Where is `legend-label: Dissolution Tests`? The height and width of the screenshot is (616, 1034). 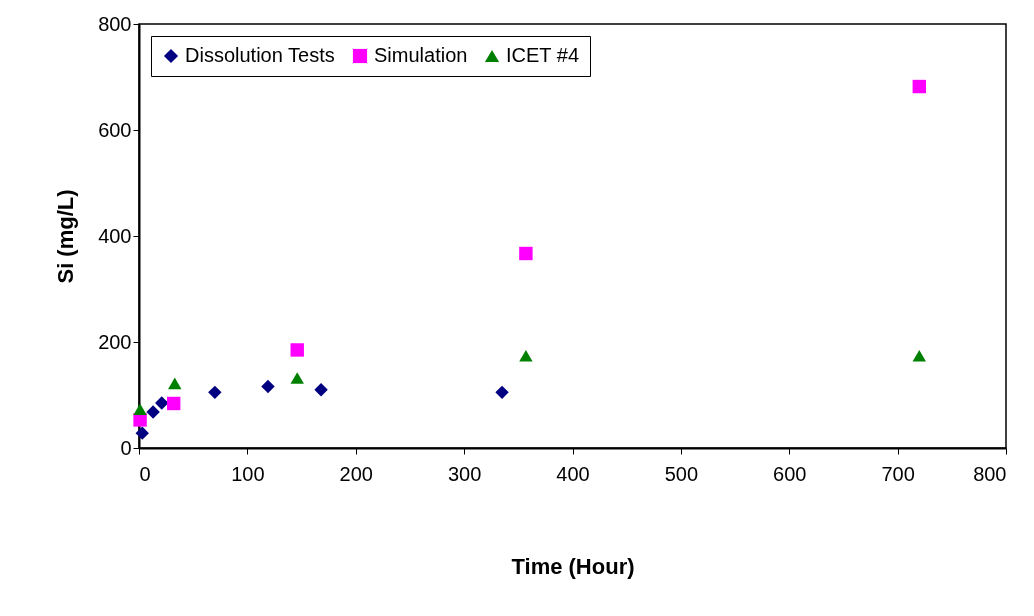
legend-label: Dissolution Tests is located at coordinates (260, 55).